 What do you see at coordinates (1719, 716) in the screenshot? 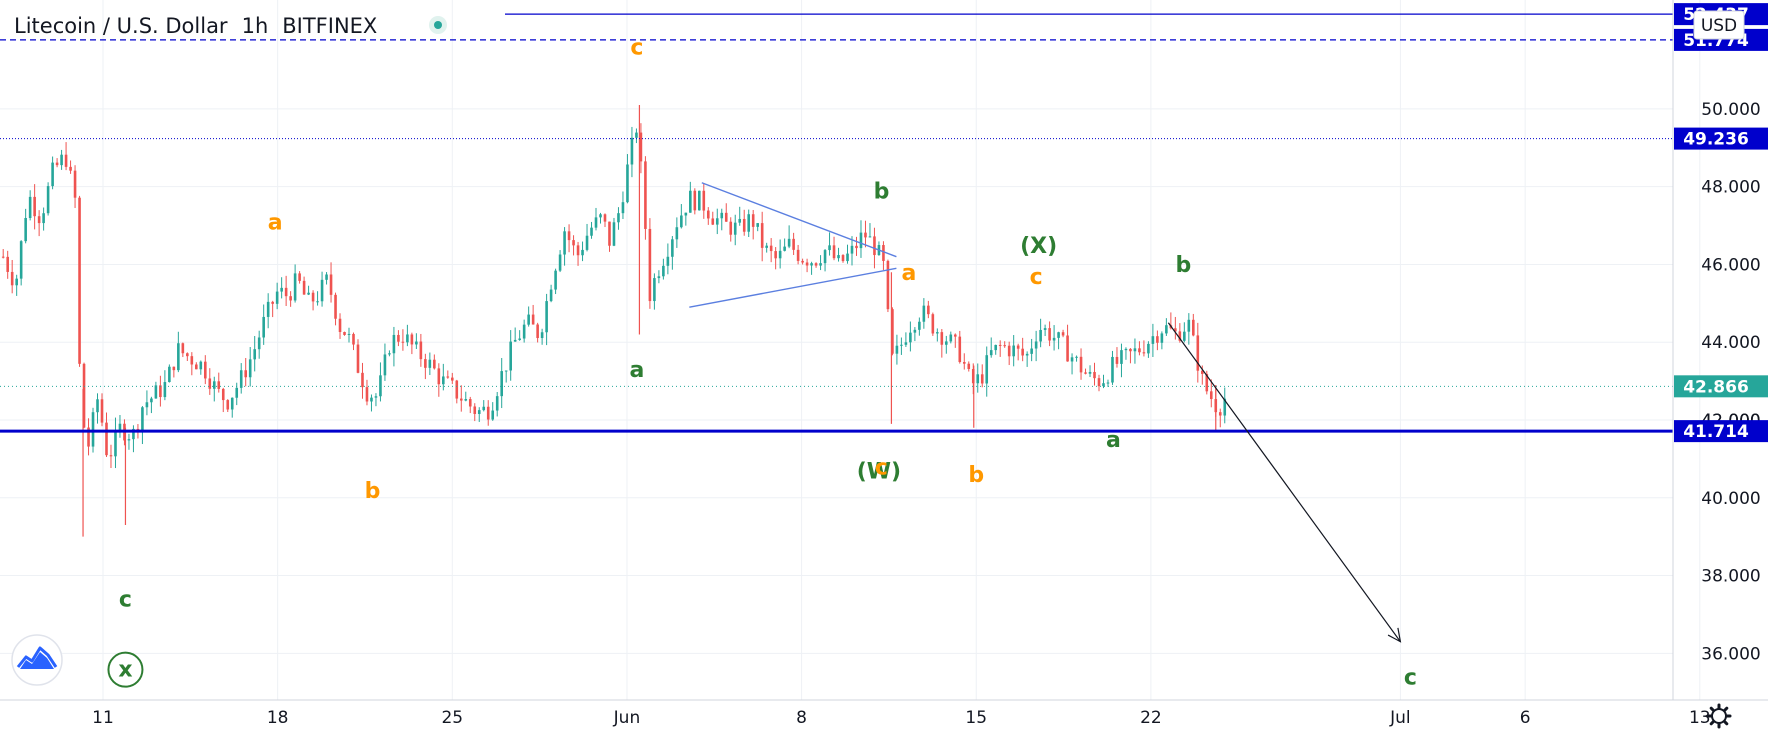
I see `settings-gear-icon` at bounding box center [1719, 716].